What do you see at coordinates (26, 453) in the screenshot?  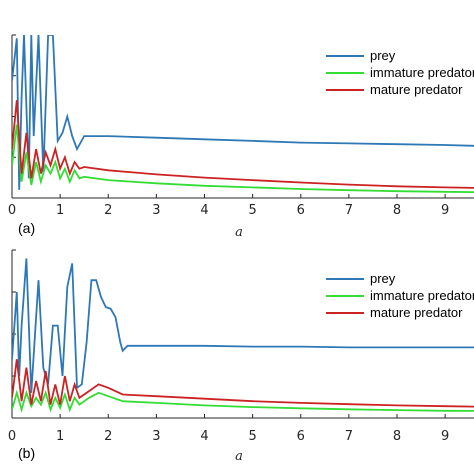 I see `panel-label: (b)` at bounding box center [26, 453].